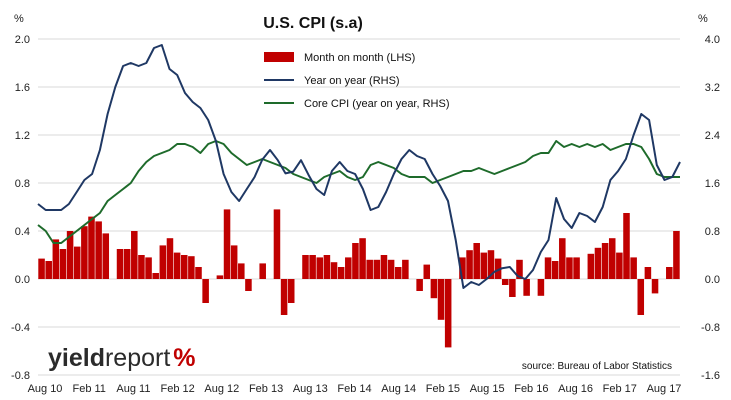 Image resolution: width=731 pixels, height=400 pixels. What do you see at coordinates (712, 40) in the screenshot?
I see `right-tick-label: 4.0` at bounding box center [712, 40].